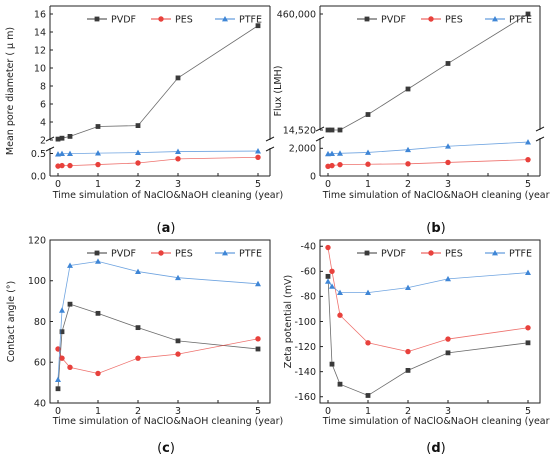 The width and height of the screenshot is (550, 461). What do you see at coordinates (138, 184) in the screenshot?
I see `x-tick-label: 2` at bounding box center [138, 184].